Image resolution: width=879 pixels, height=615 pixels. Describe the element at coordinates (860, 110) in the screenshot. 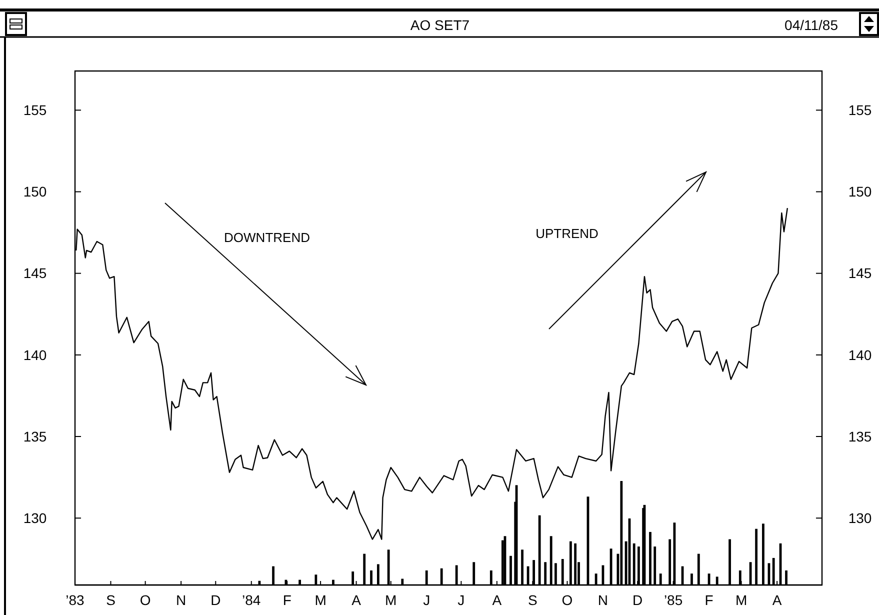

I see `y2-tick-label: 155` at that location.